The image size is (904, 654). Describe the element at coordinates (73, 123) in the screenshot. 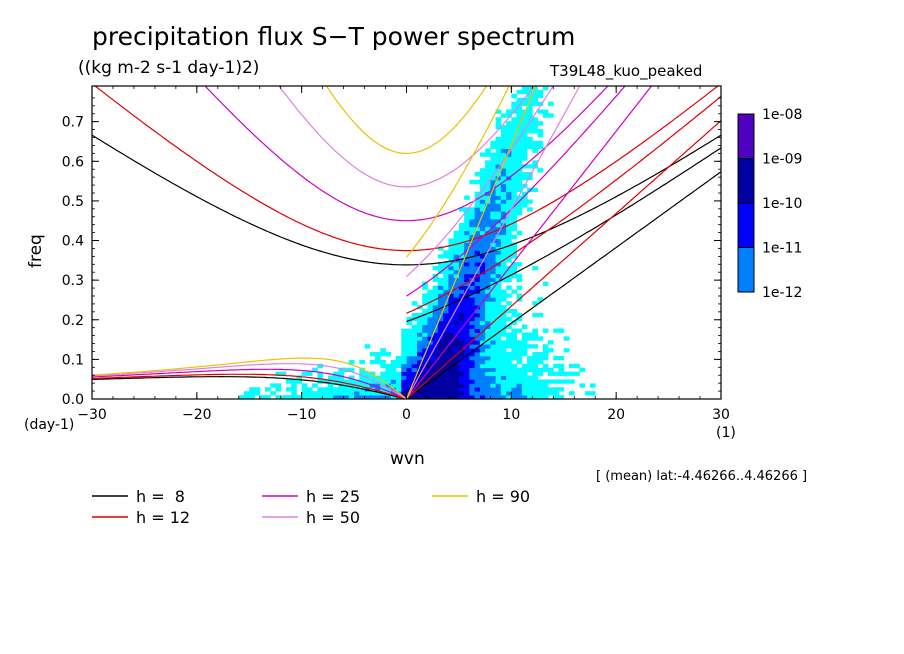

I see `y-tick-label: 0.7` at that location.